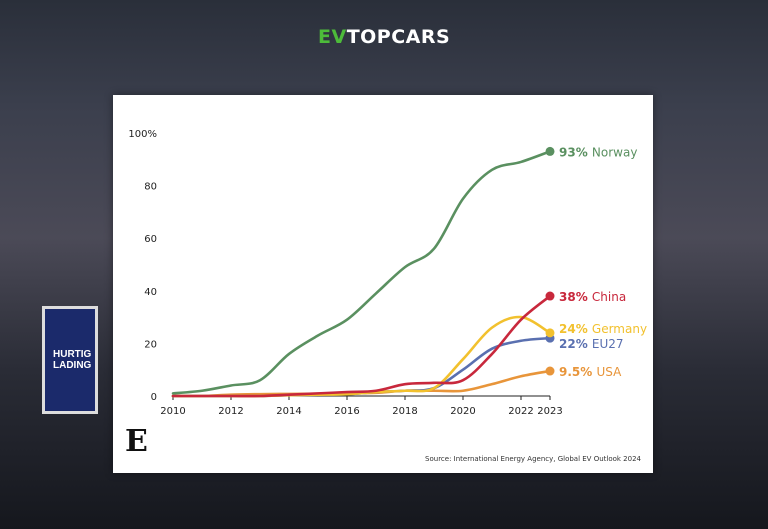  What do you see at coordinates (288, 411) in the screenshot?
I see `x-tick-label: 2014` at bounding box center [288, 411].